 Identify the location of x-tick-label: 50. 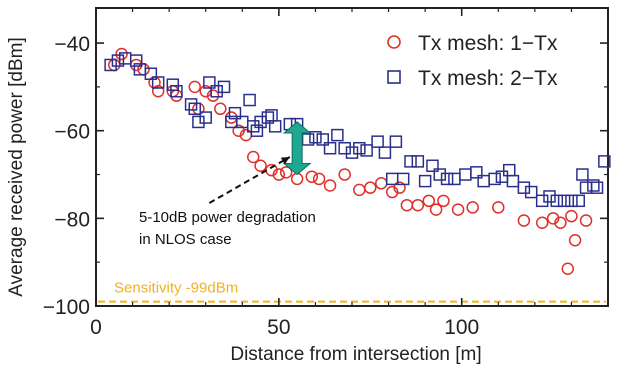
(278, 327).